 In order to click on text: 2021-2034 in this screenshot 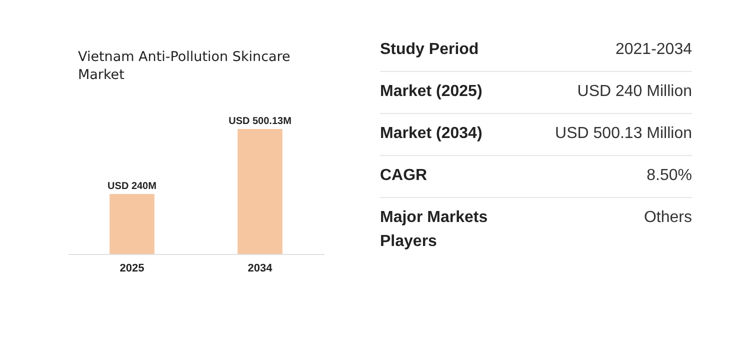, I will do `click(653, 50)`.